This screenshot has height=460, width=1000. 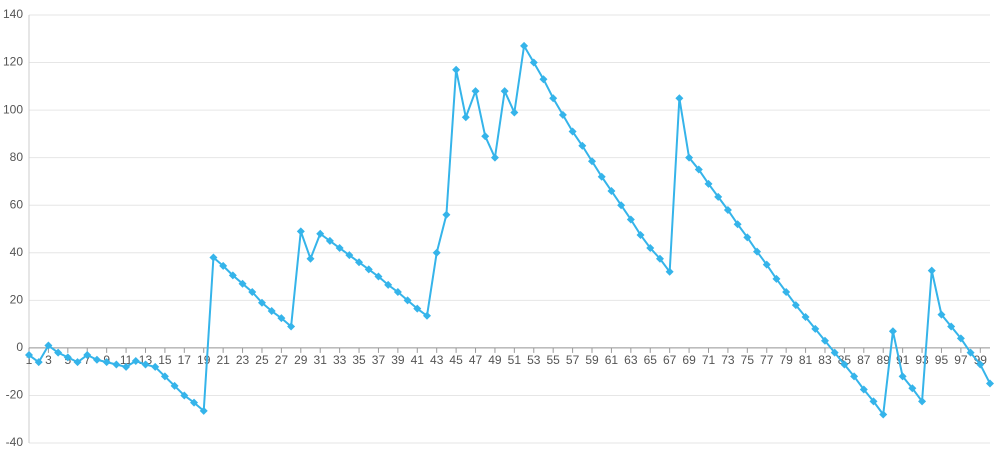 What do you see at coordinates (825, 360) in the screenshot?
I see `x-tick-label: 83` at bounding box center [825, 360].